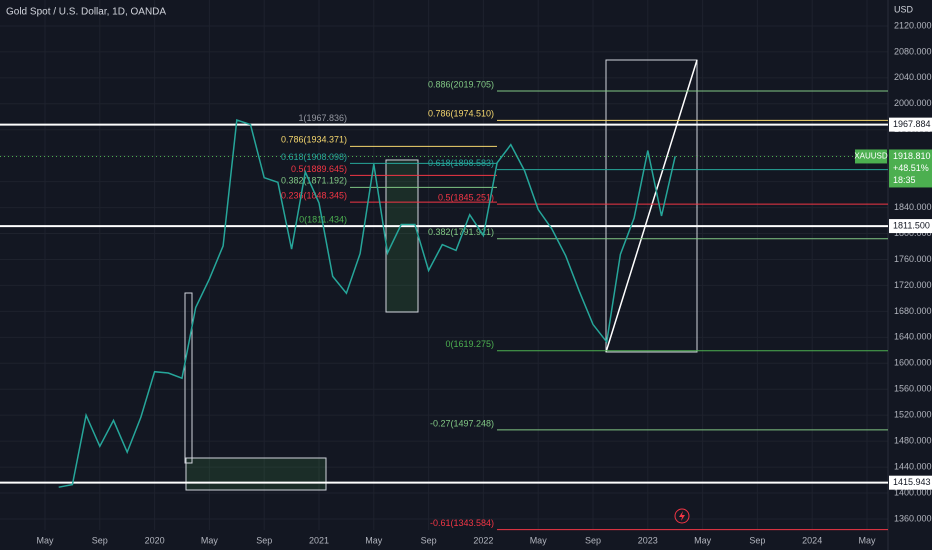 The height and width of the screenshot is (550, 932). I want to click on y-tick-label: 2080.000, so click(913, 51).